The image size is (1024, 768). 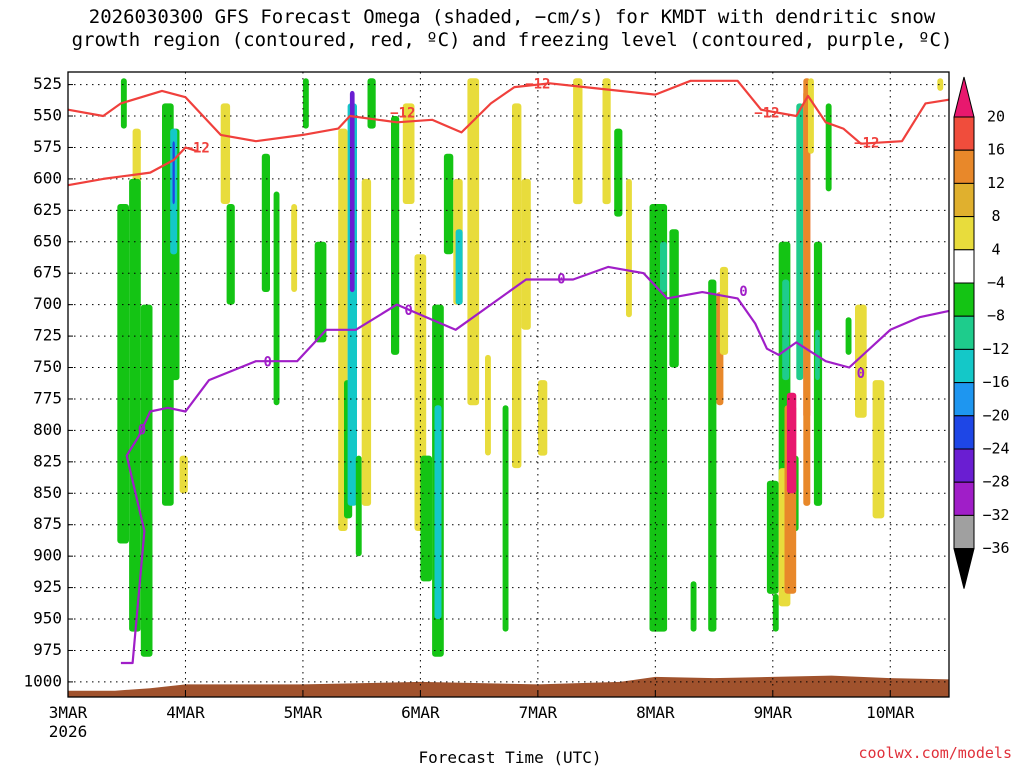 I want to click on y-tick-label: 975, so click(x=47, y=649).